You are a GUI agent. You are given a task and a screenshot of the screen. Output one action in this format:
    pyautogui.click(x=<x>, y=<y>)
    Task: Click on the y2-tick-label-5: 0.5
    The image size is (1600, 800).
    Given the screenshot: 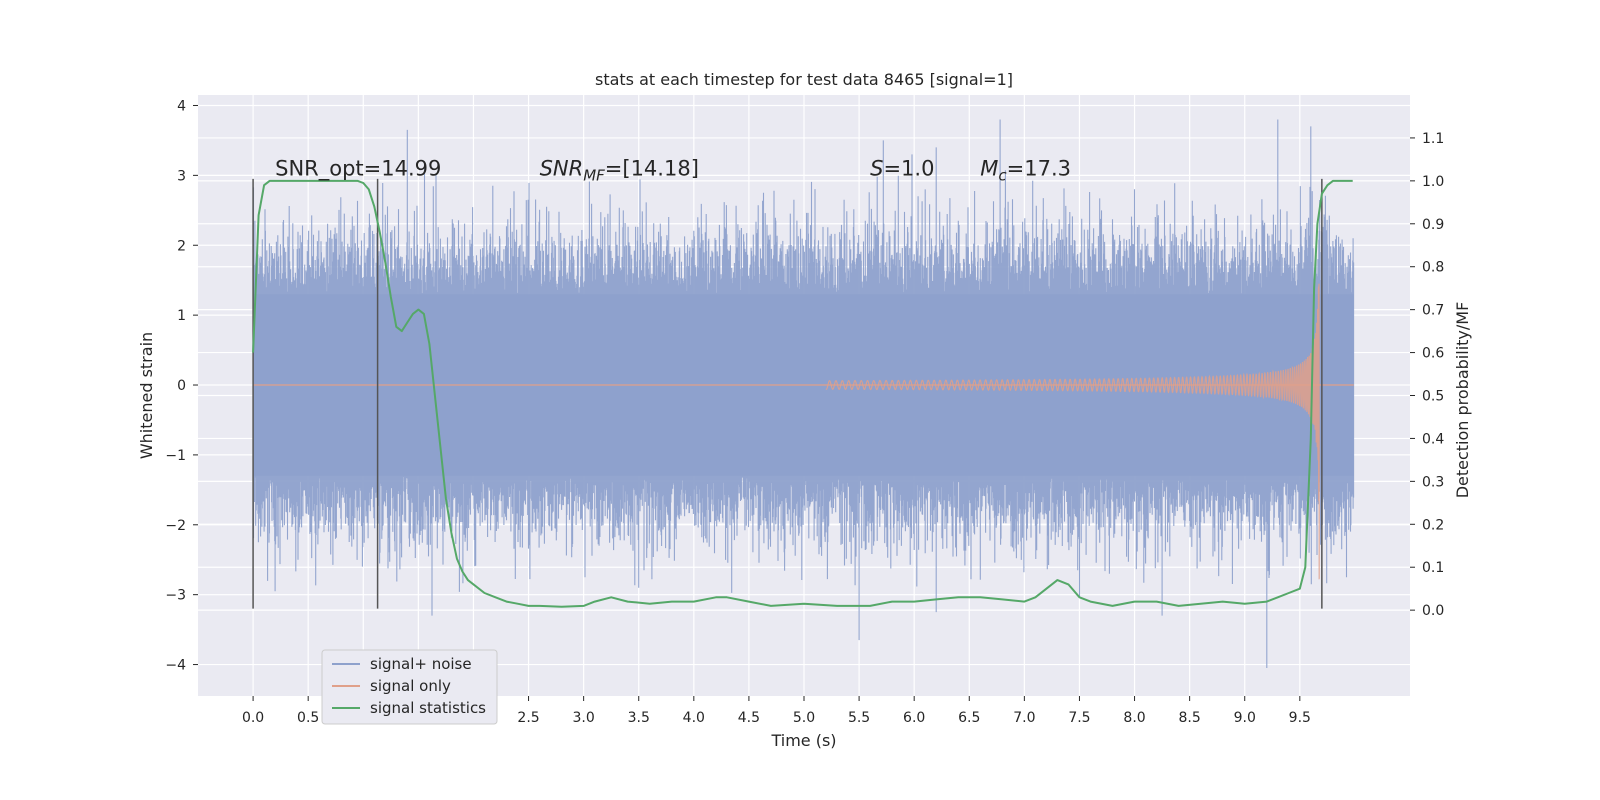 What is the action you would take?
    pyautogui.click(x=1433, y=397)
    